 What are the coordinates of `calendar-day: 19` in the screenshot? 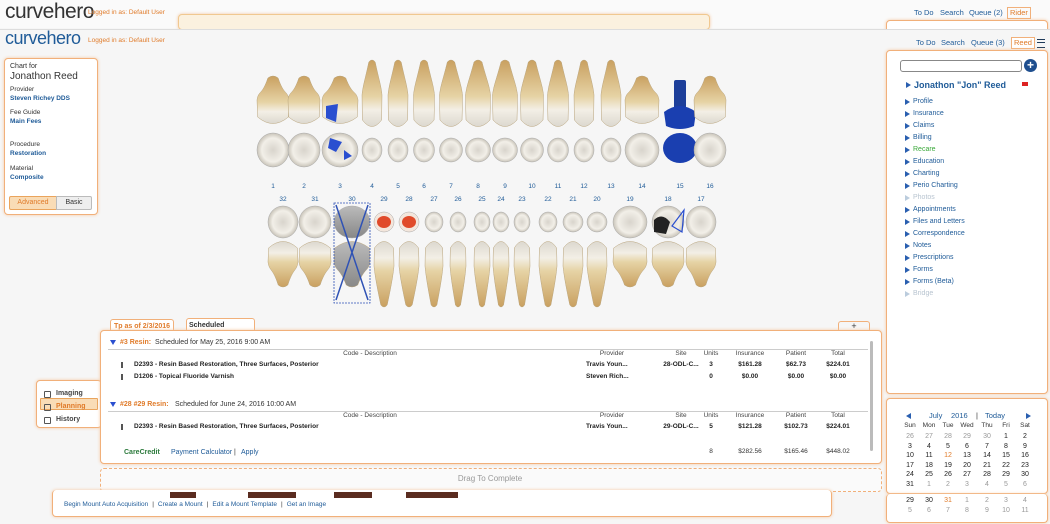 It's located at (948, 465).